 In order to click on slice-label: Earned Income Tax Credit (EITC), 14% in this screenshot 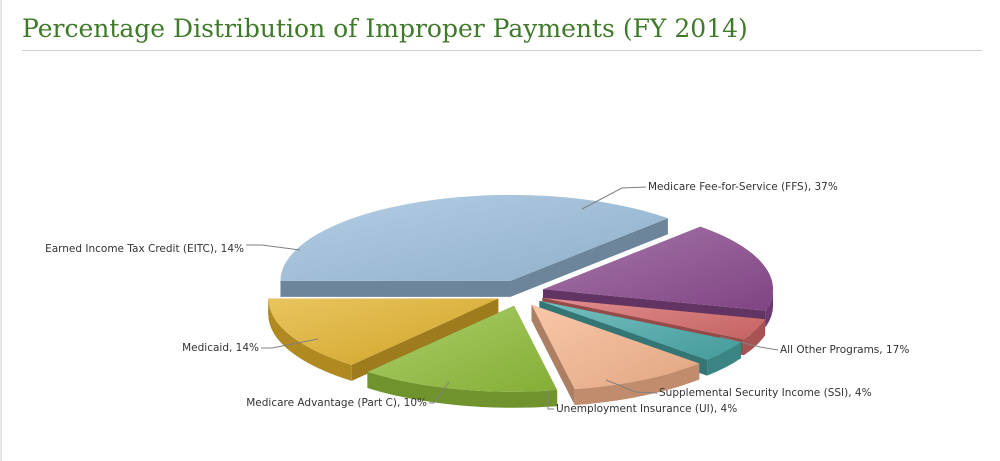, I will do `click(144, 249)`.